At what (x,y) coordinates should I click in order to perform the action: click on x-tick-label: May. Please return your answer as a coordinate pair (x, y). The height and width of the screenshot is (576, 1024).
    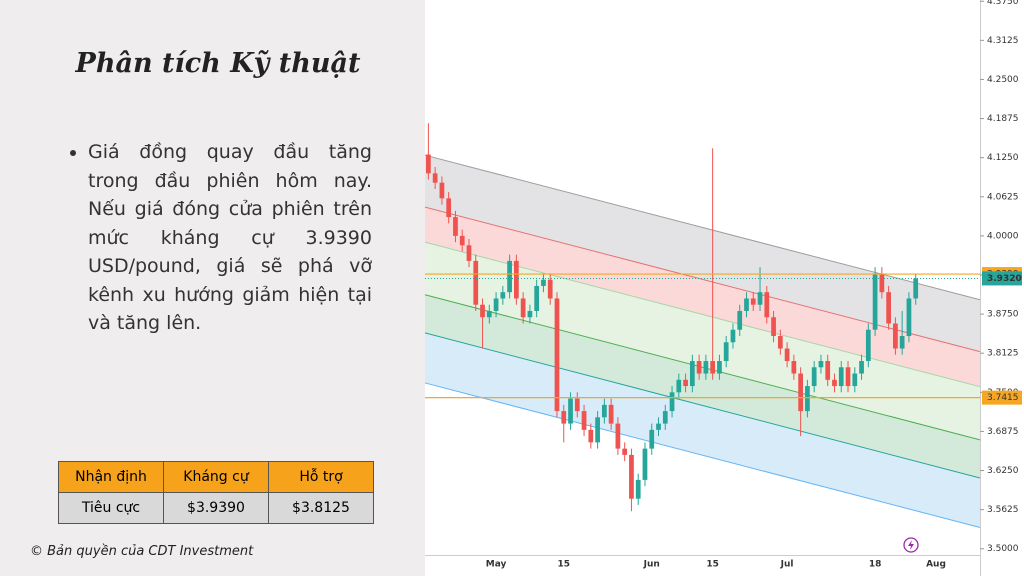
    Looking at the image, I should click on (496, 565).